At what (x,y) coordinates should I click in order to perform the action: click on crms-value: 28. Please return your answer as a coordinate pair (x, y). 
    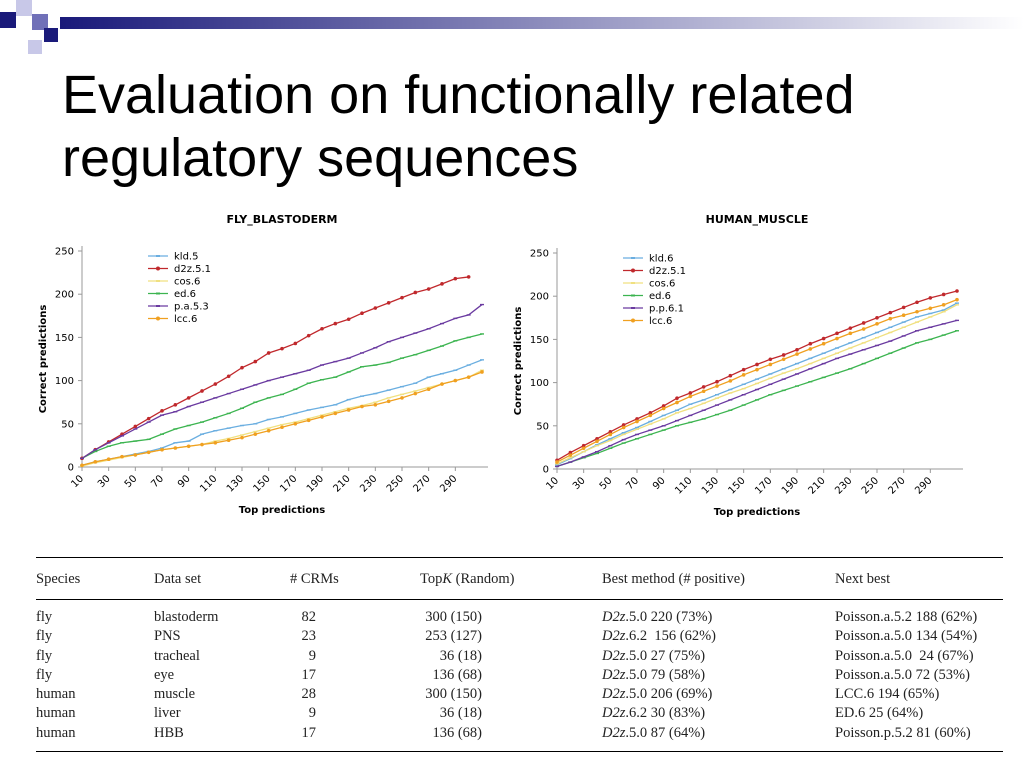
    Looking at the image, I should click on (309, 694).